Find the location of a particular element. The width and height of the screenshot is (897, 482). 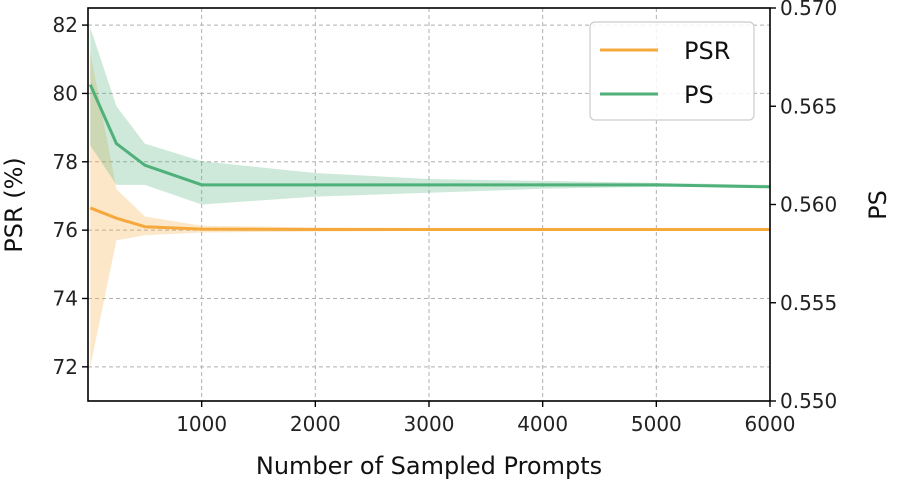

y-left-tick-label: 76 is located at coordinates (65, 230).